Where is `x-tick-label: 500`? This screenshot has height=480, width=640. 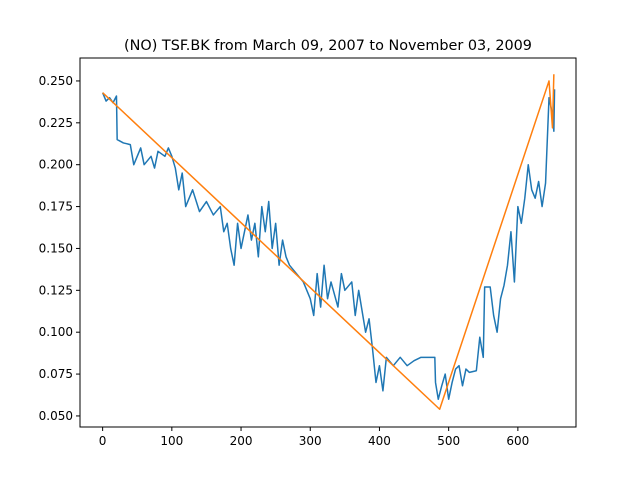 x-tick-label: 500 is located at coordinates (448, 441).